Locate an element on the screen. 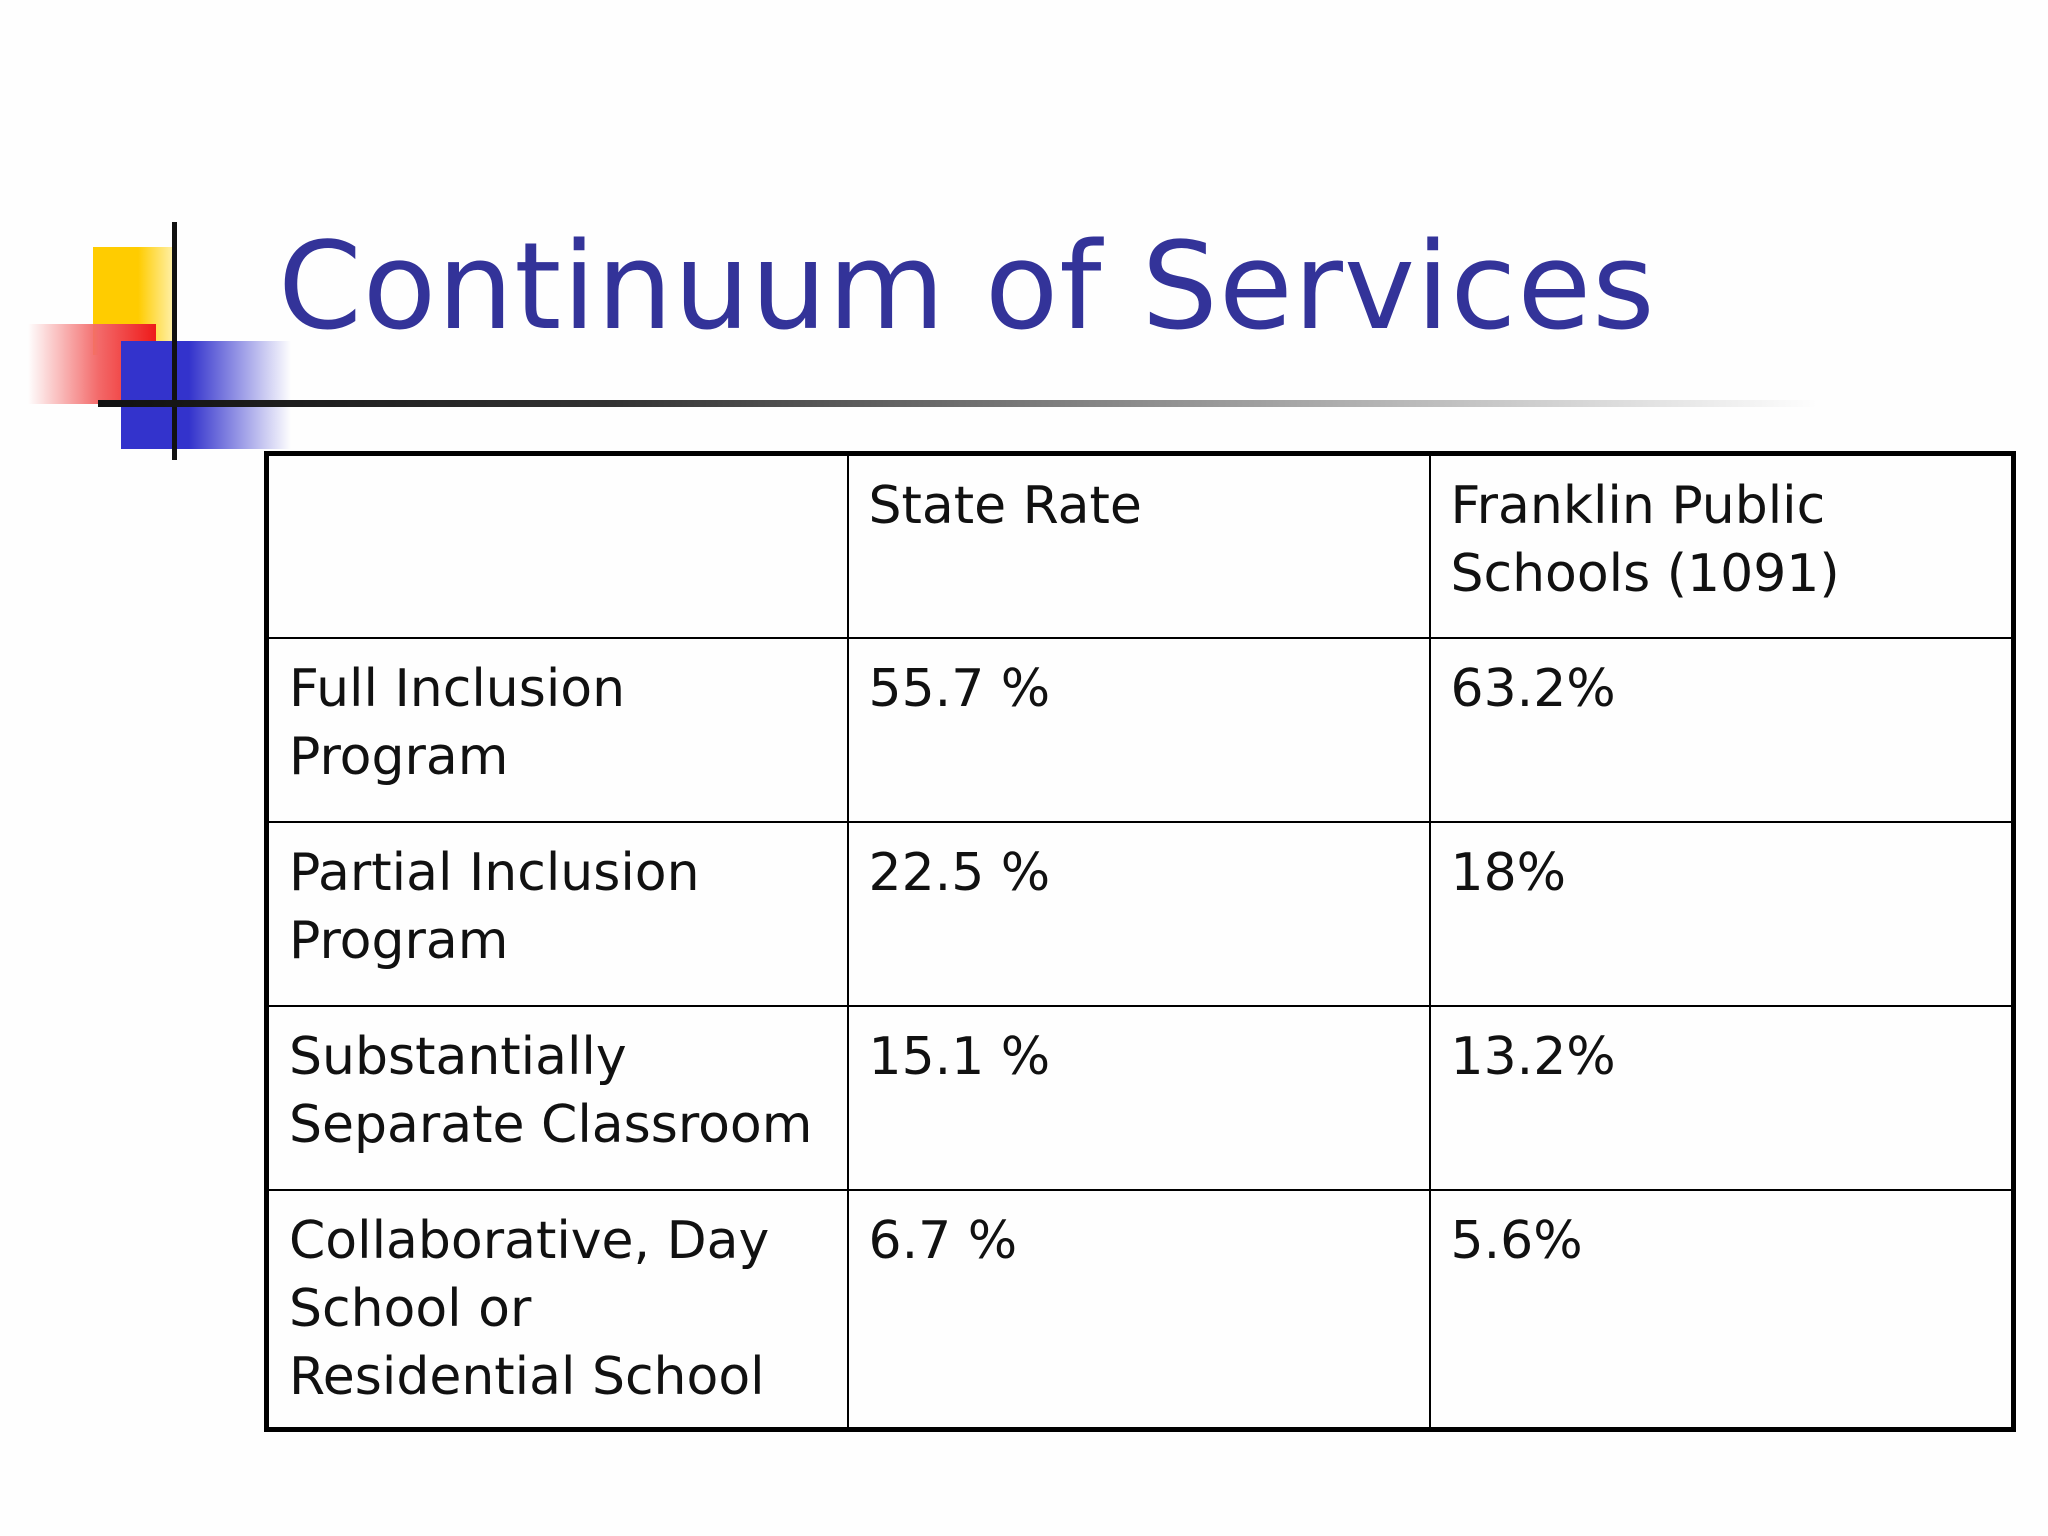  row-franklin-rate: 5.6% is located at coordinates (1721, 1309).